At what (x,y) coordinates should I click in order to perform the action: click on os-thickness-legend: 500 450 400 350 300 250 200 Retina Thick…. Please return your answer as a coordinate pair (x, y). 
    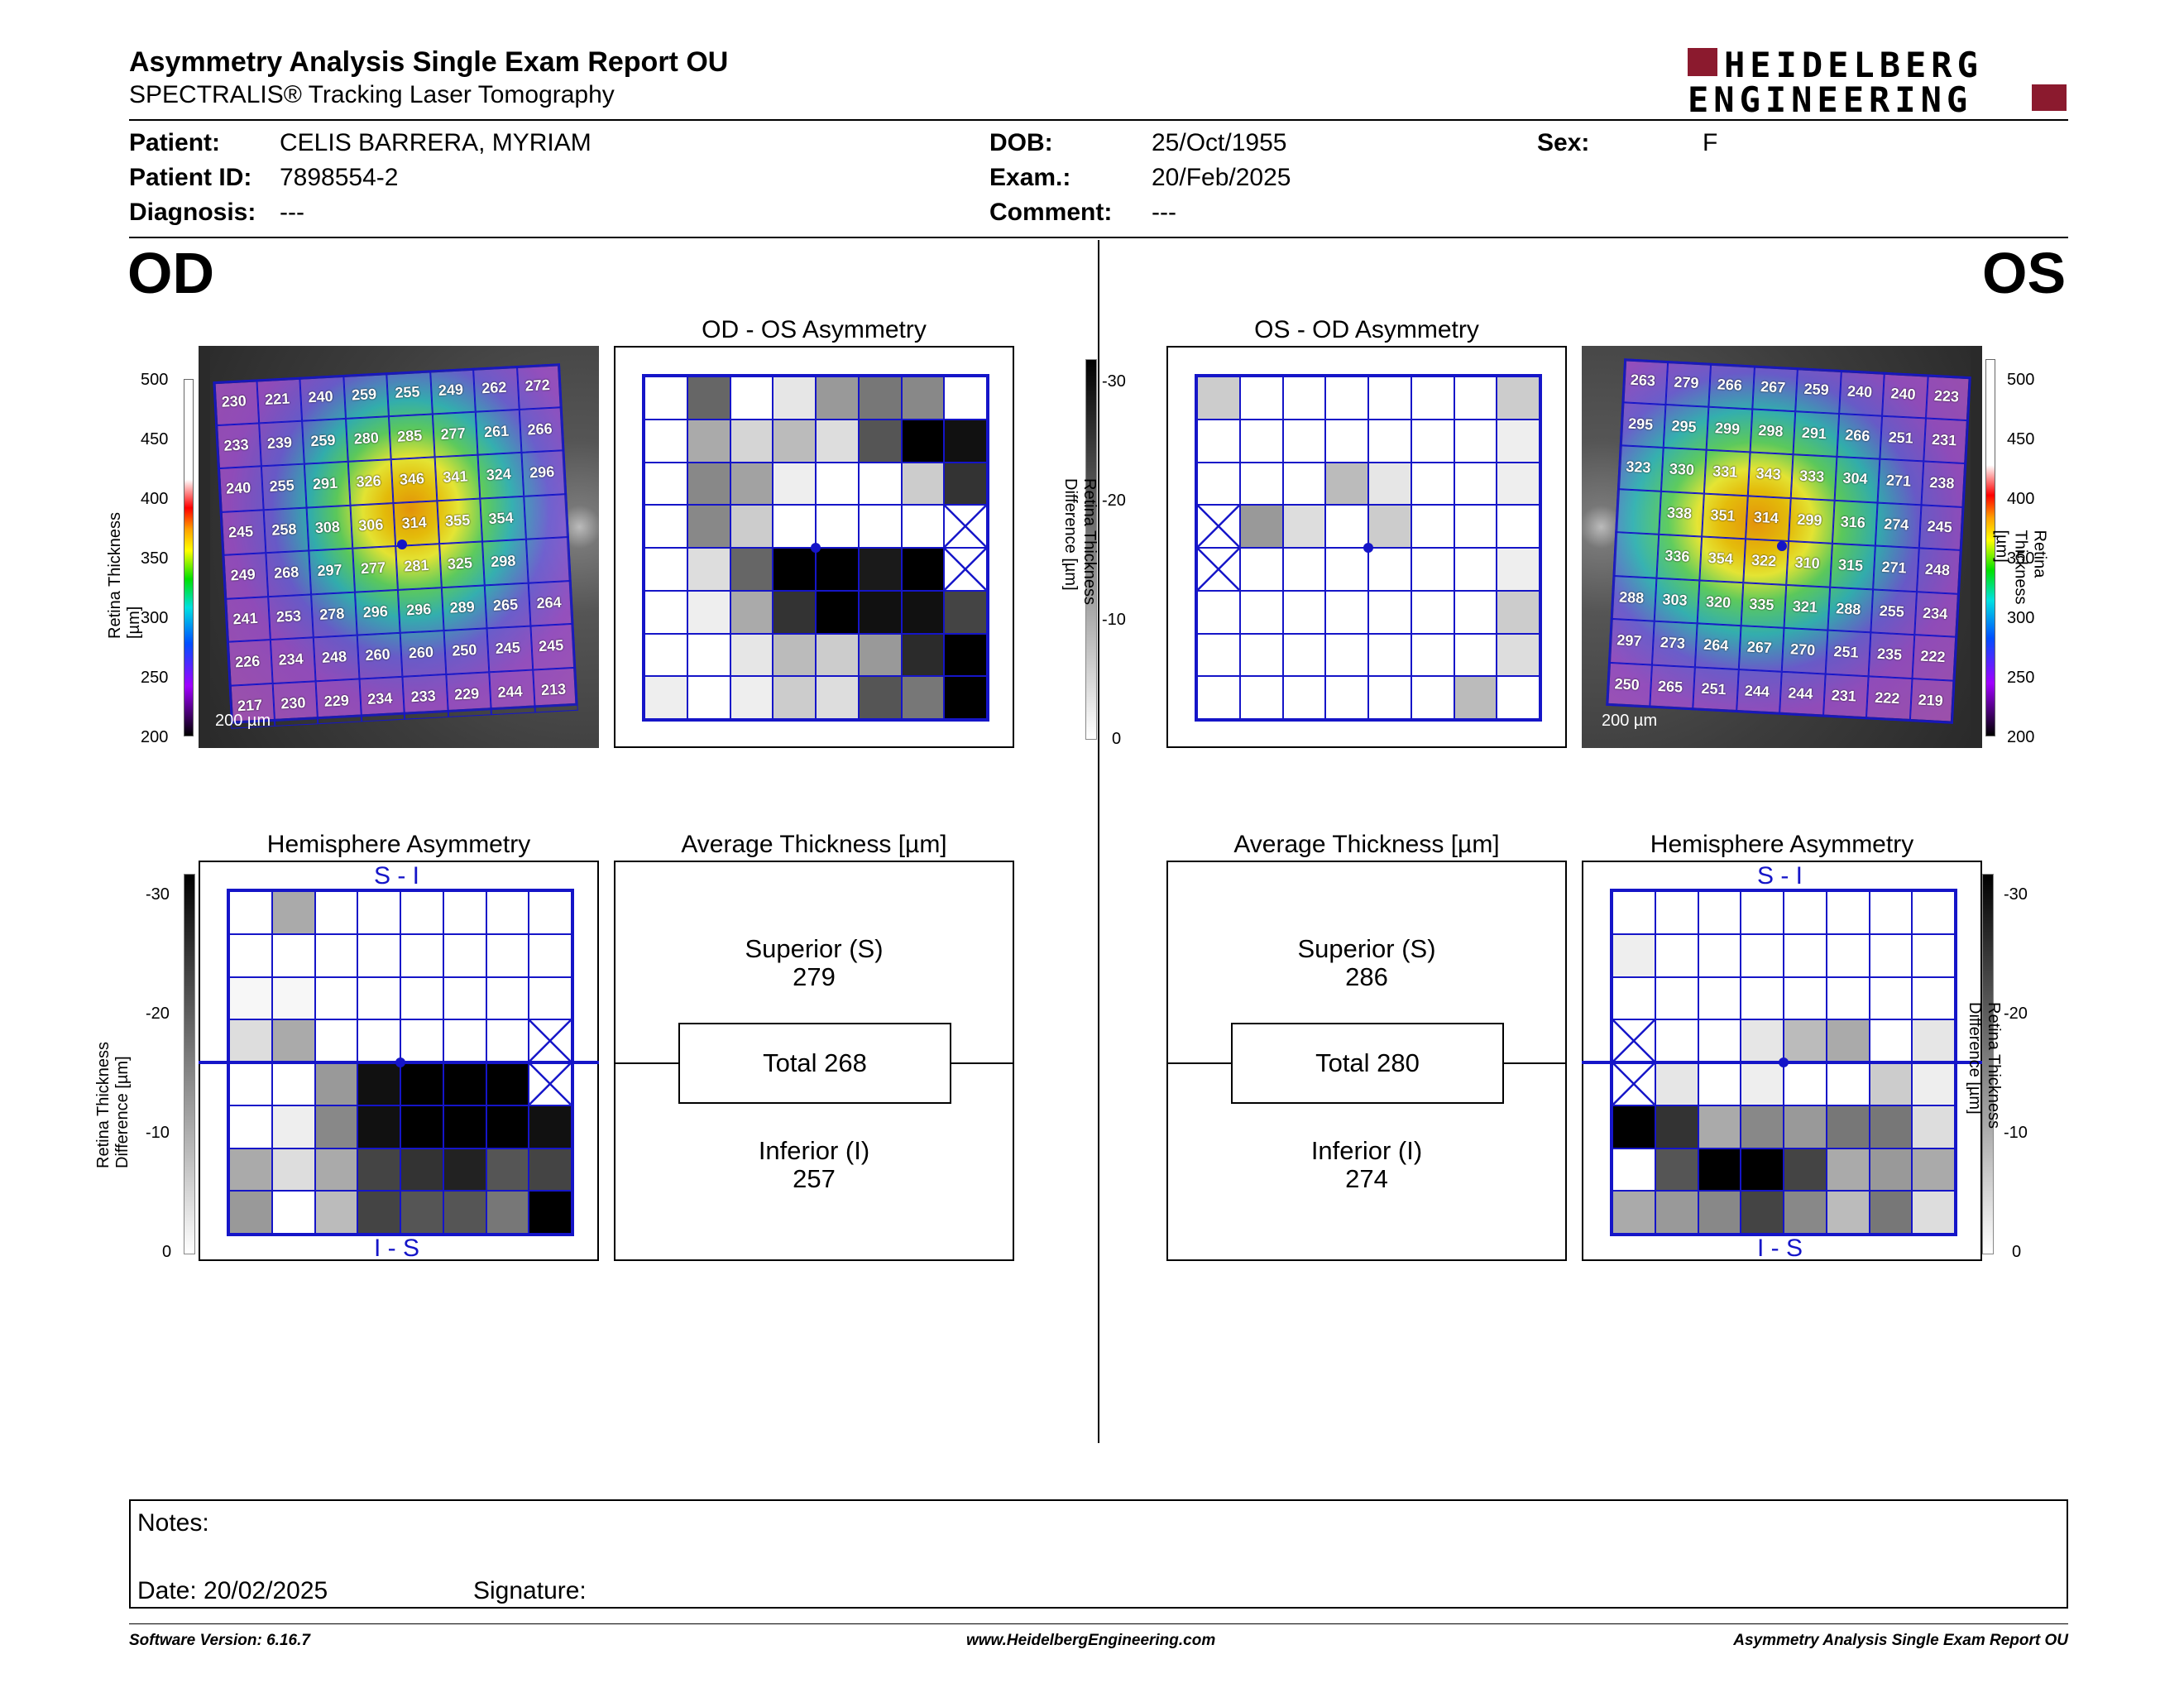
    Looking at the image, I should click on (2023, 551).